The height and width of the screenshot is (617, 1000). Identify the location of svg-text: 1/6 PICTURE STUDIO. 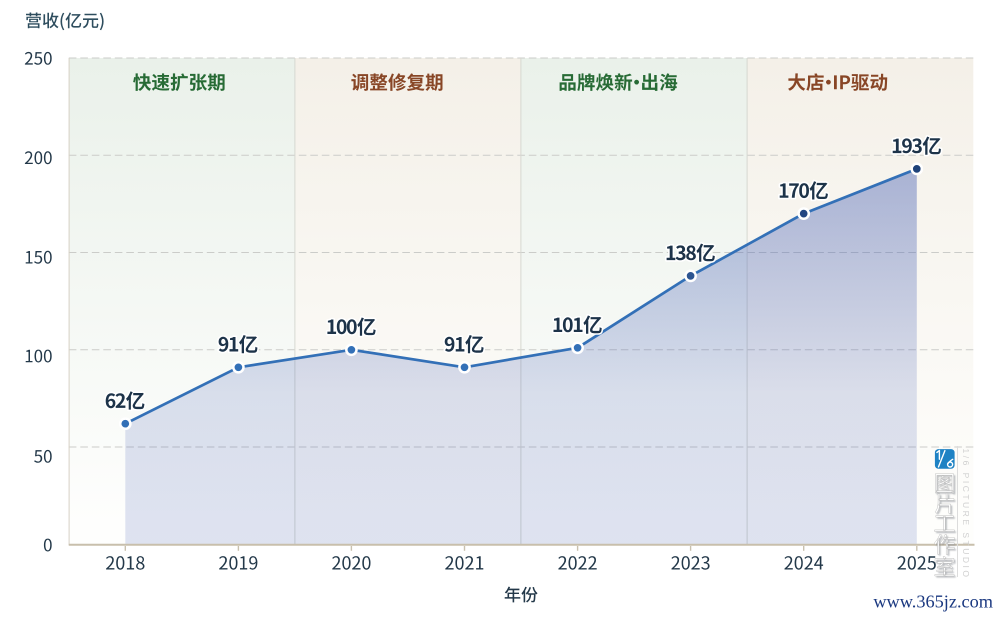
(966, 514).